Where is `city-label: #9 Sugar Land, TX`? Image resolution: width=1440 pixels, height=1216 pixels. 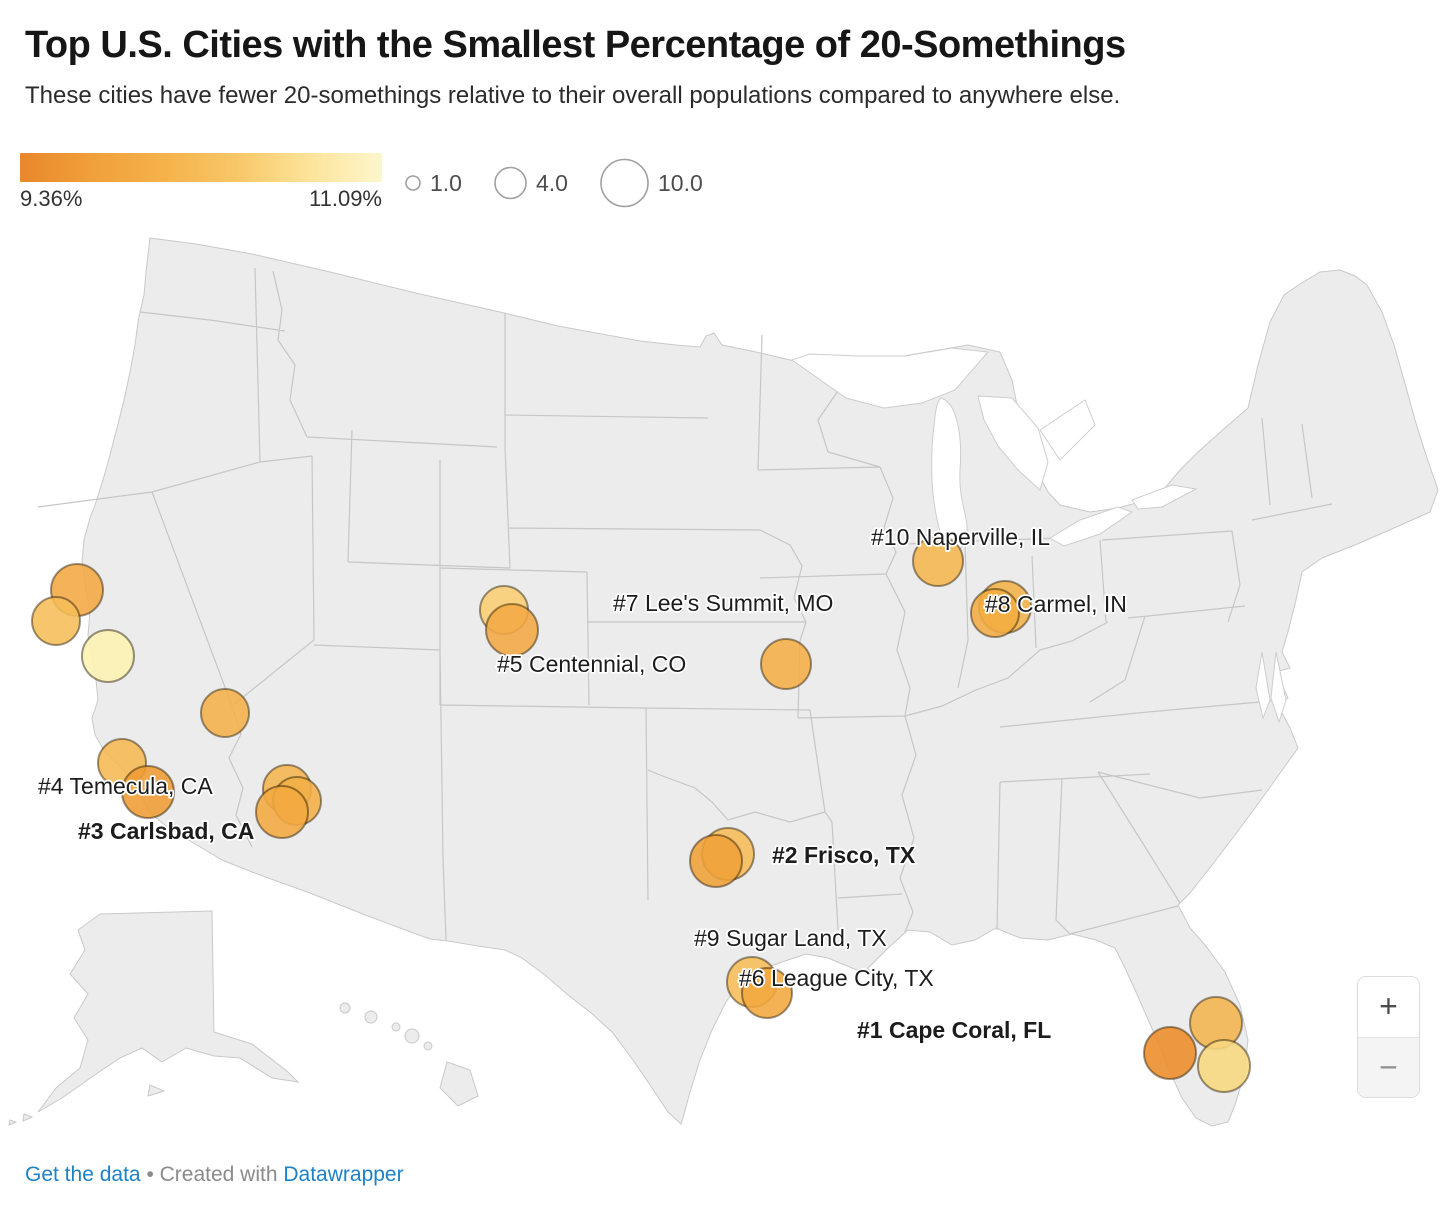 city-label: #9 Sugar Land, TX is located at coordinates (790, 938).